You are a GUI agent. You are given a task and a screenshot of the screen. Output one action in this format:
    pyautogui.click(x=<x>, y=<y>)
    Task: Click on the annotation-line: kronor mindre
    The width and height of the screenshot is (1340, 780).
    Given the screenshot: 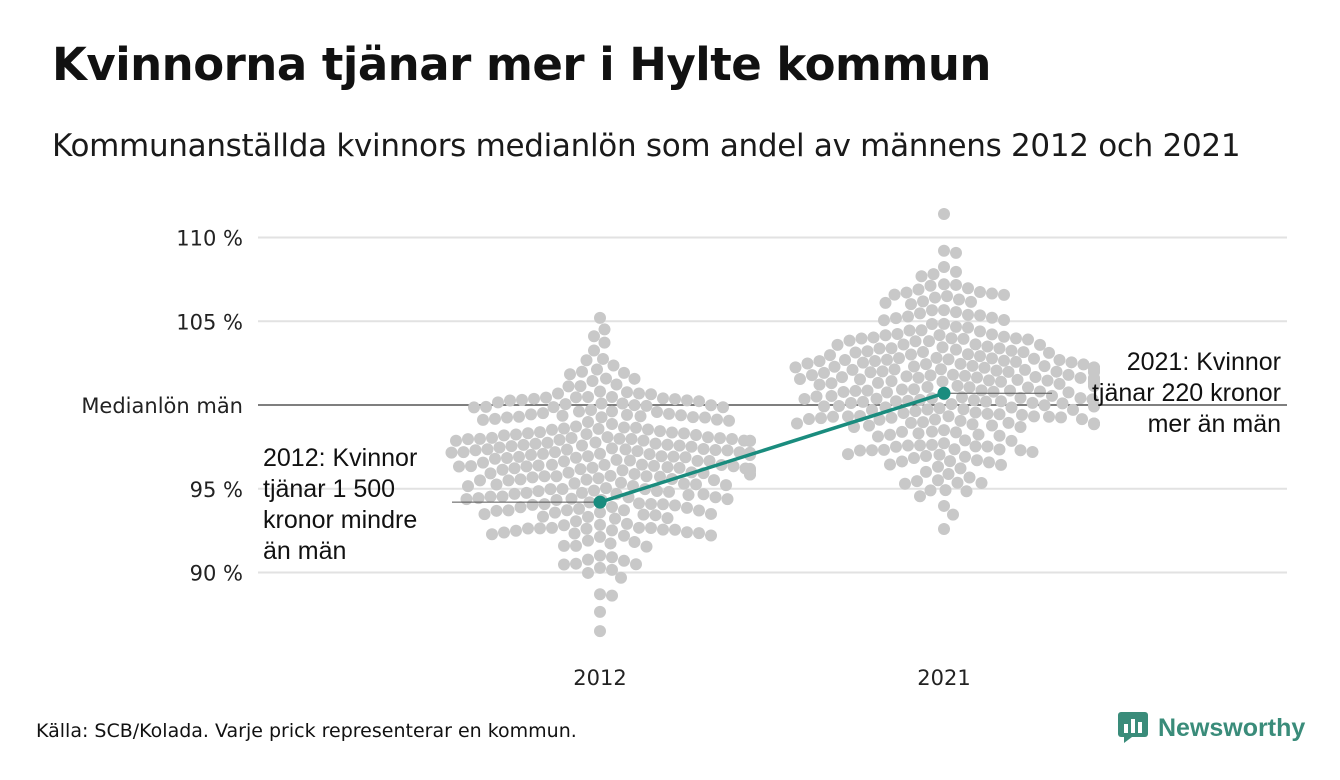 What is the action you would take?
    pyautogui.click(x=340, y=520)
    